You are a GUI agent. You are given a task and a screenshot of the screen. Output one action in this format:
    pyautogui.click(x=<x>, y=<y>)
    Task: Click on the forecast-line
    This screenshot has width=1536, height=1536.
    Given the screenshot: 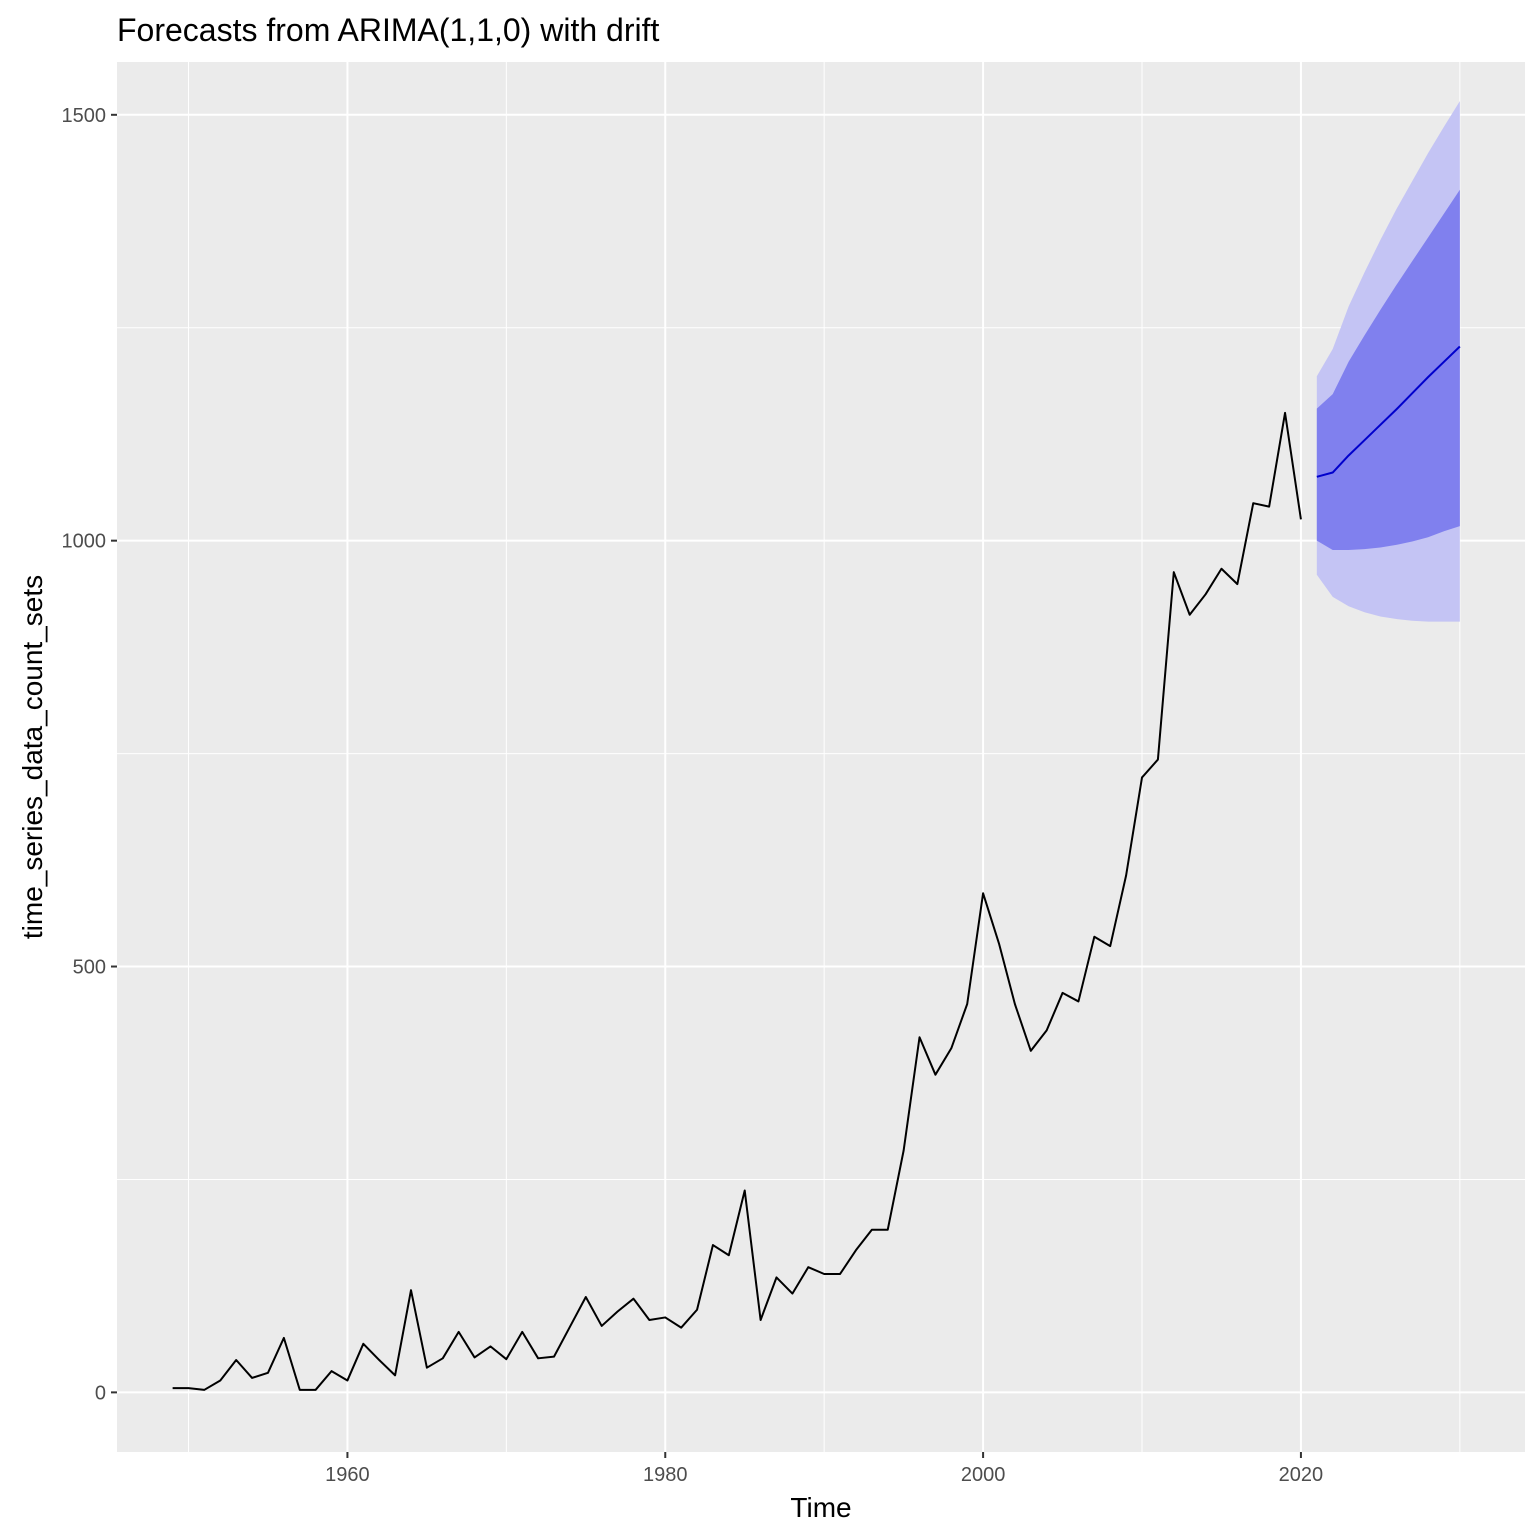 What is the action you would take?
    pyautogui.click(x=1388, y=411)
    